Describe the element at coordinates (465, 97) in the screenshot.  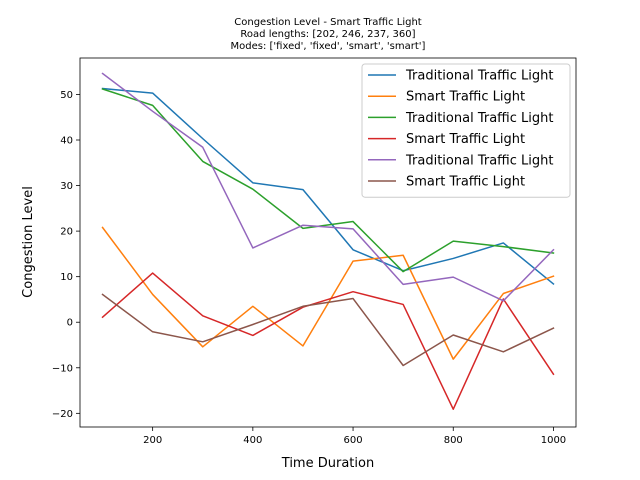
I see `legend-label-2: Smart Traffic Light` at that location.